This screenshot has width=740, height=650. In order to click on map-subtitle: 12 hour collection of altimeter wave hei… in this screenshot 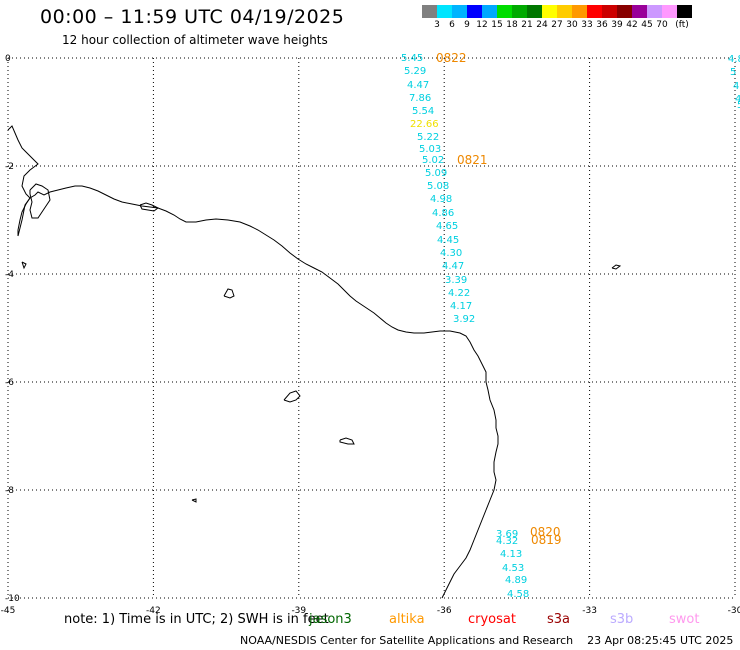, I will do `click(195, 40)`.